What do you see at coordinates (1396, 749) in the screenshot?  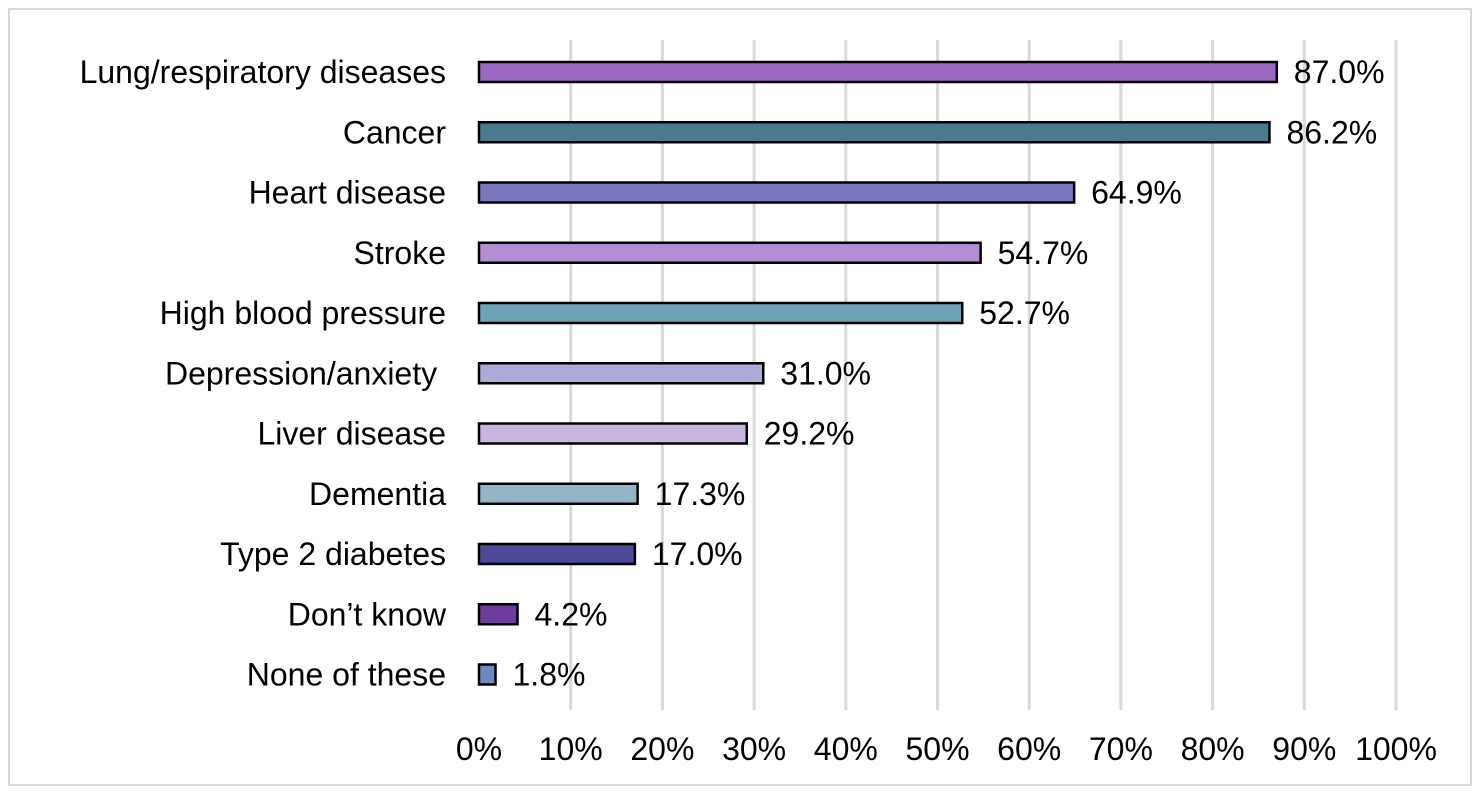 I see `x-tick-label: 100%` at bounding box center [1396, 749].